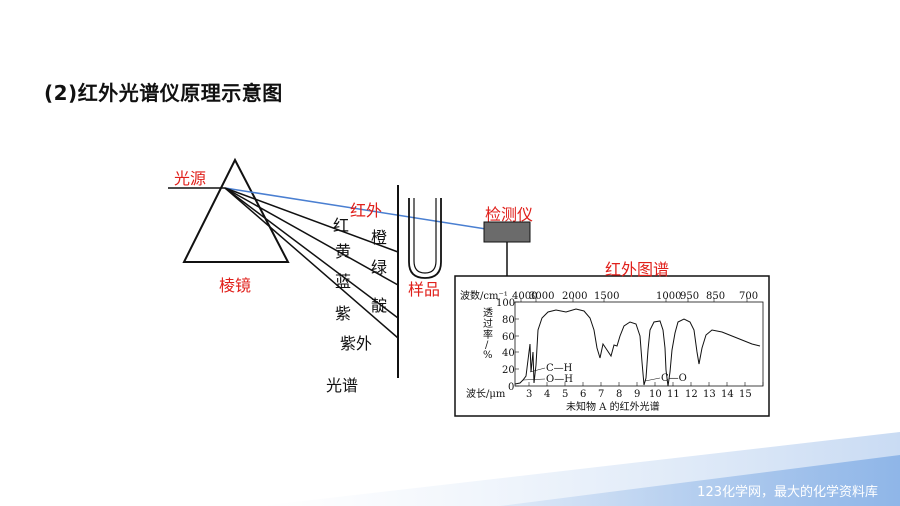 The height and width of the screenshot is (506, 900). I want to click on ch-leader, so click(537, 370).